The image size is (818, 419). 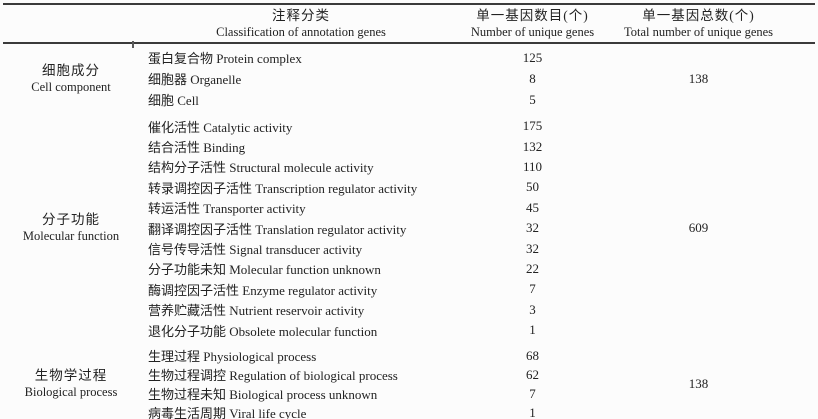 I want to click on annotation-term: 翻译调控因子活性 Translation regulator activity, so click(x=277, y=229).